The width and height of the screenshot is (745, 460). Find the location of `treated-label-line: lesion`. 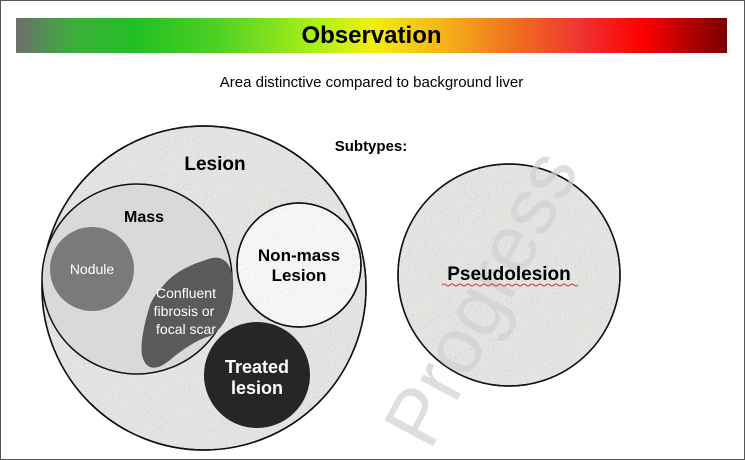

treated-label-line: lesion is located at coordinates (257, 388).